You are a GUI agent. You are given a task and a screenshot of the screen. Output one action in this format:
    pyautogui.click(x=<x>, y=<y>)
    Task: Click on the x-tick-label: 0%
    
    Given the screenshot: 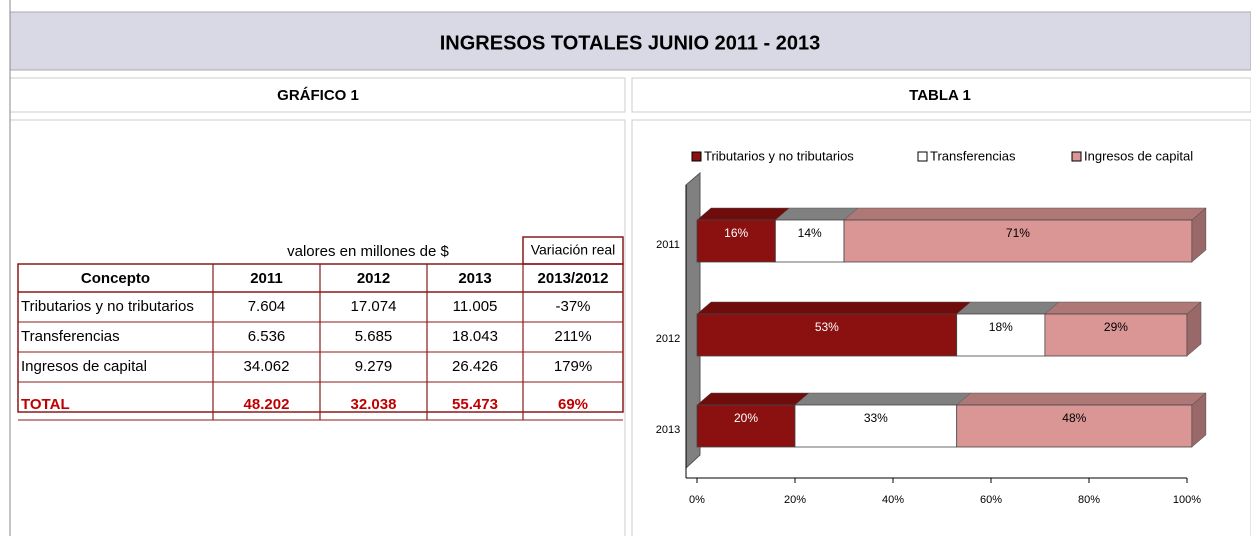 What is the action you would take?
    pyautogui.click(x=697, y=500)
    